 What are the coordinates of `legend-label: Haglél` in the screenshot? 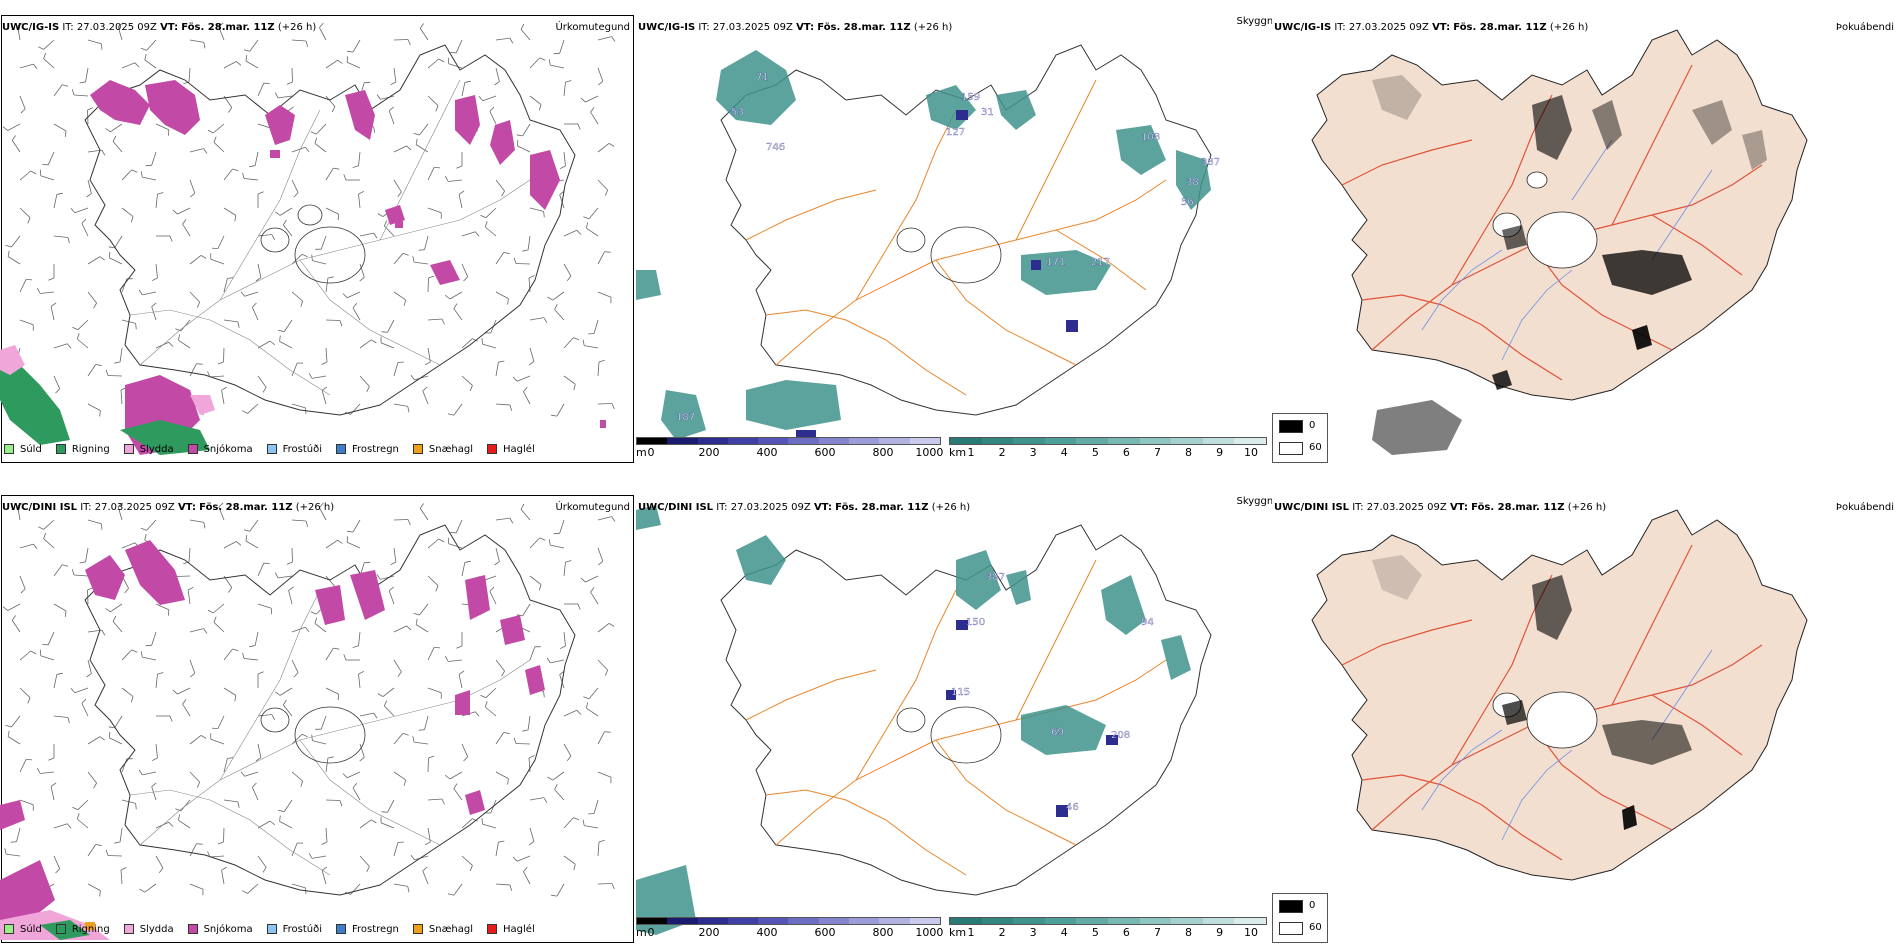 It's located at (519, 449).